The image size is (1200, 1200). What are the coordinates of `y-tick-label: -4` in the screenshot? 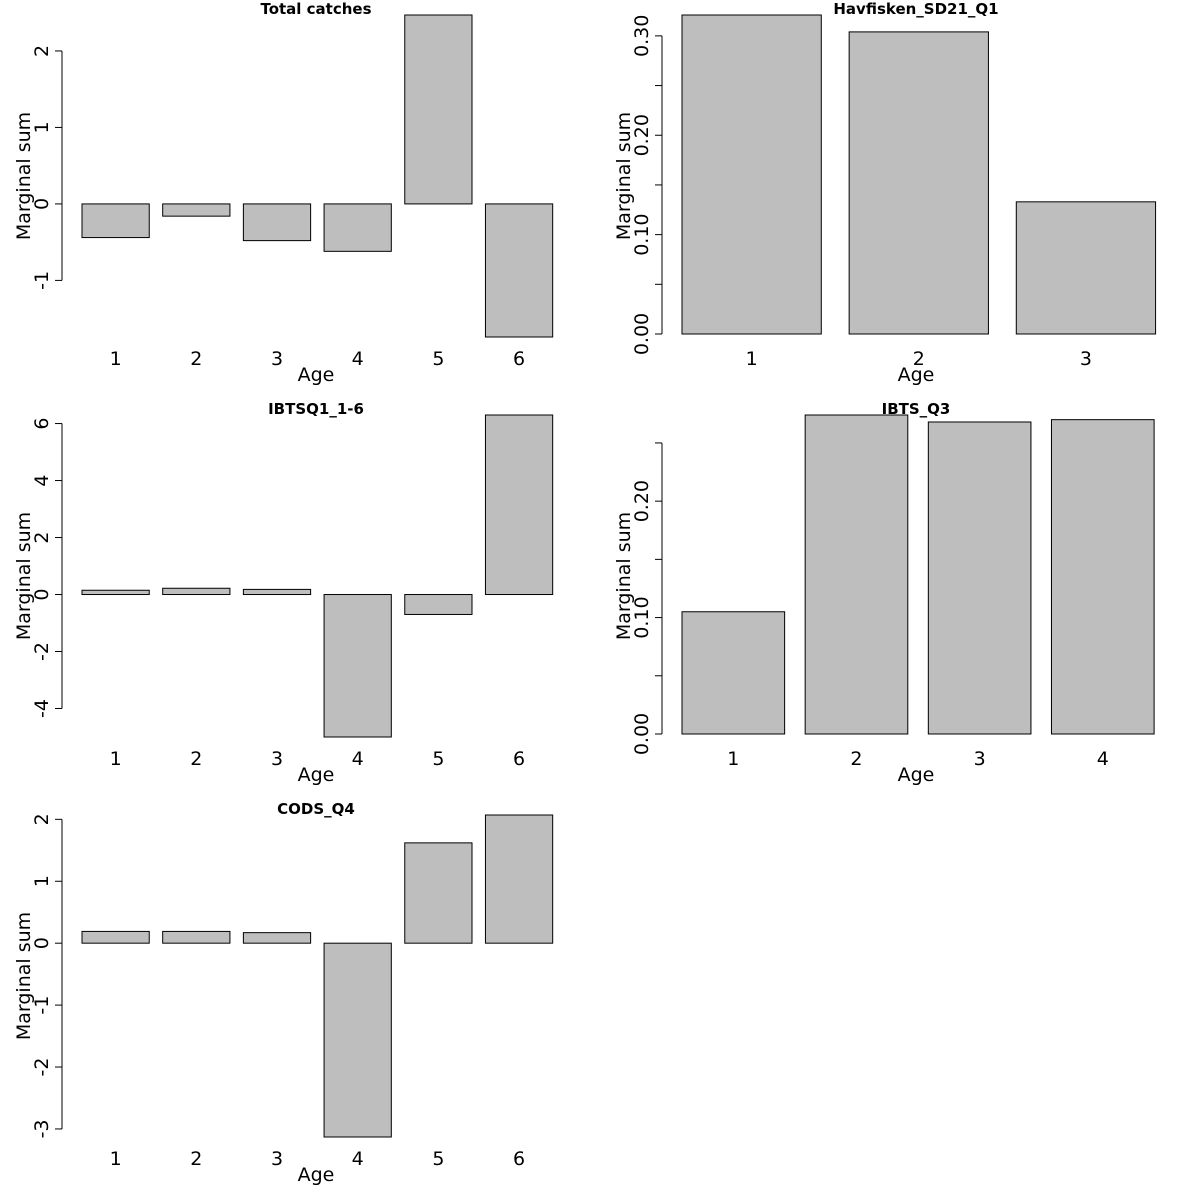 It's located at (42, 708).